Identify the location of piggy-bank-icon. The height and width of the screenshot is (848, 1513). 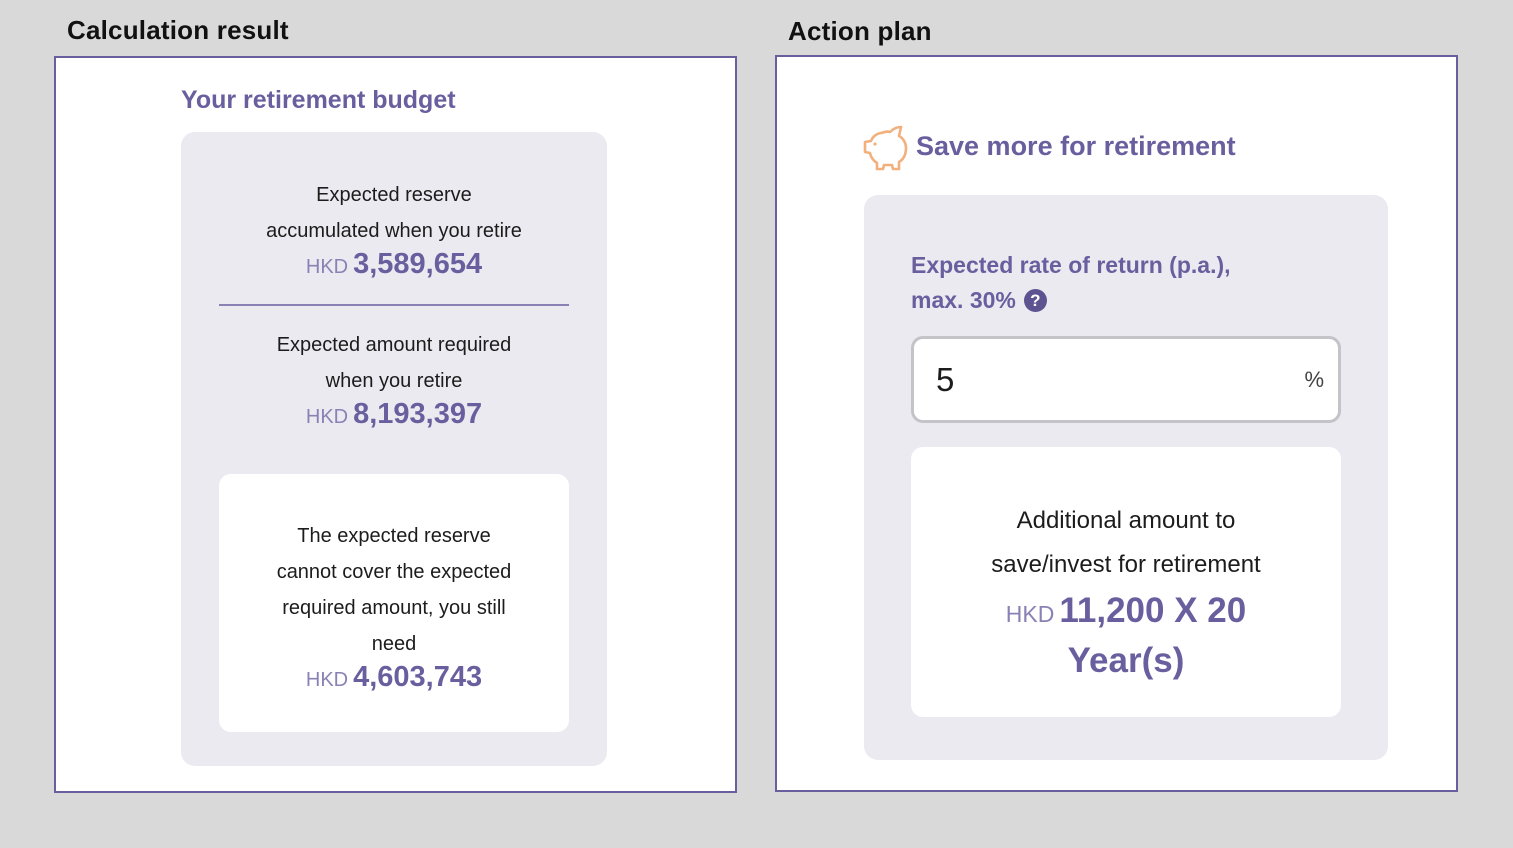
(885, 148).